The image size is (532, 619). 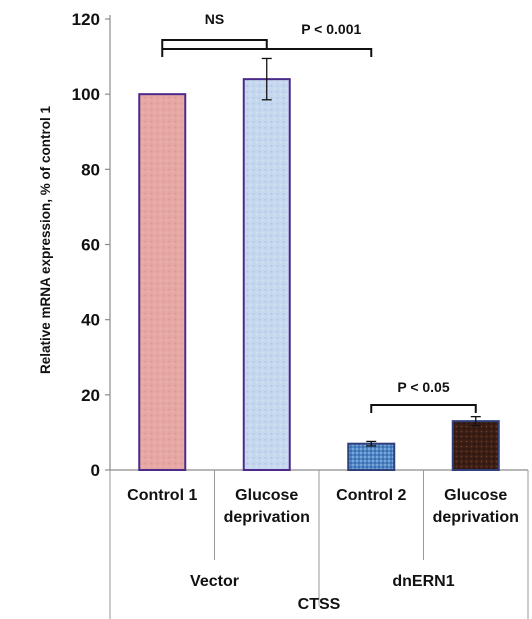 What do you see at coordinates (423, 387) in the screenshot?
I see `significance-label: P < 0.05` at bounding box center [423, 387].